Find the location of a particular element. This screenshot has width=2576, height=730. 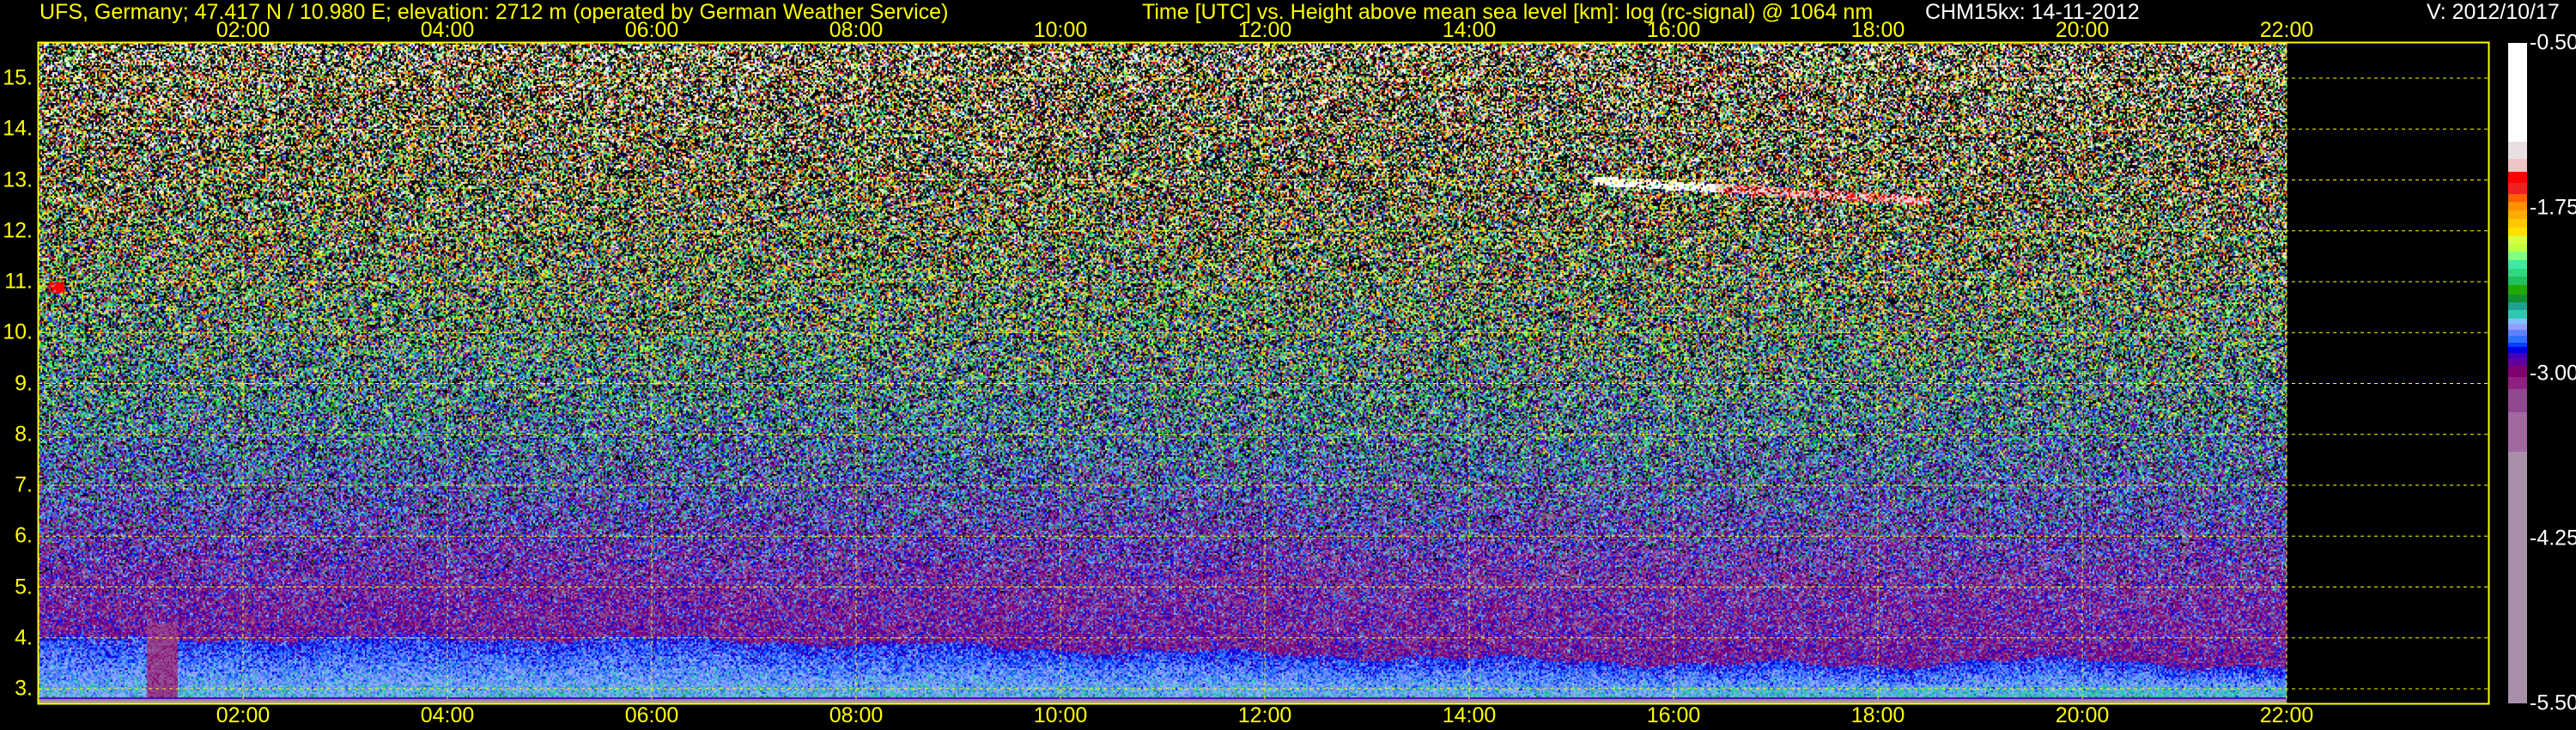

x-tick-label-top: 22:00 is located at coordinates (2287, 30).